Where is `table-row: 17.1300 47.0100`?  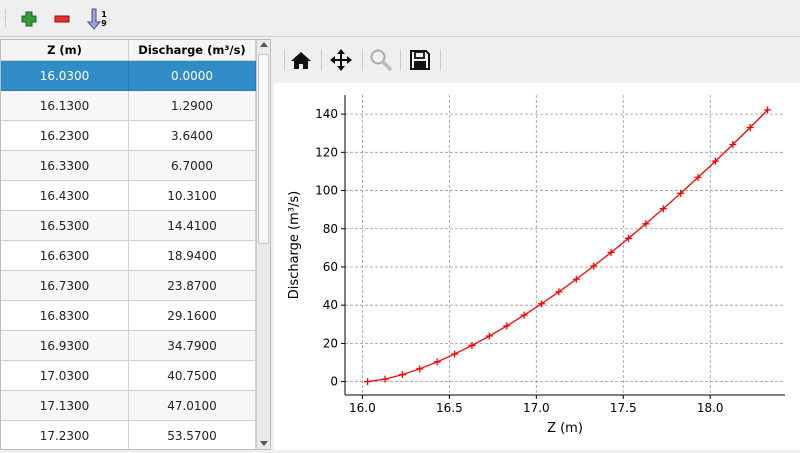
table-row: 17.1300 47.0100 is located at coordinates (128, 406).